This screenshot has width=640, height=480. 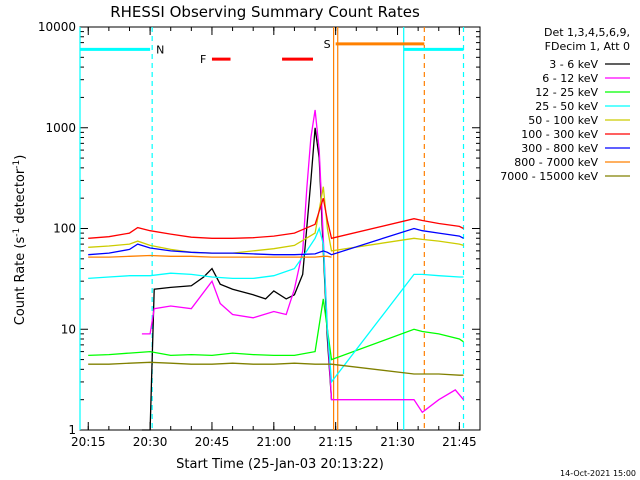 What do you see at coordinates (60, 128) in the screenshot?
I see `y-tick-label: 1000` at bounding box center [60, 128].